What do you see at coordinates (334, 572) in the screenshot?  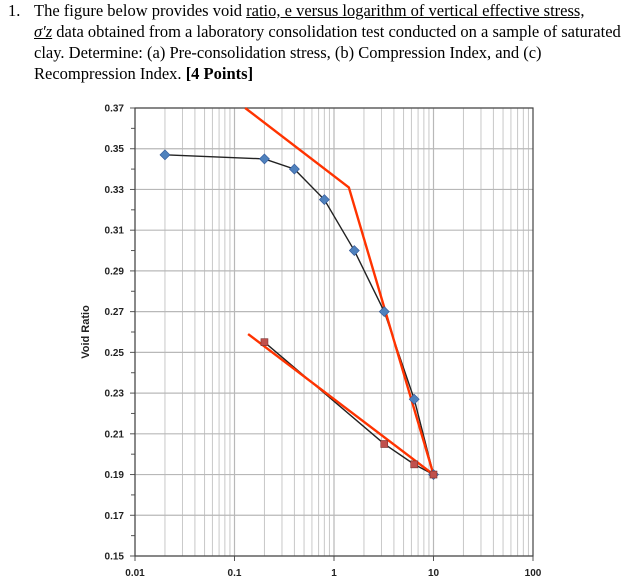 I see `x-tick-label: 1` at bounding box center [334, 572].